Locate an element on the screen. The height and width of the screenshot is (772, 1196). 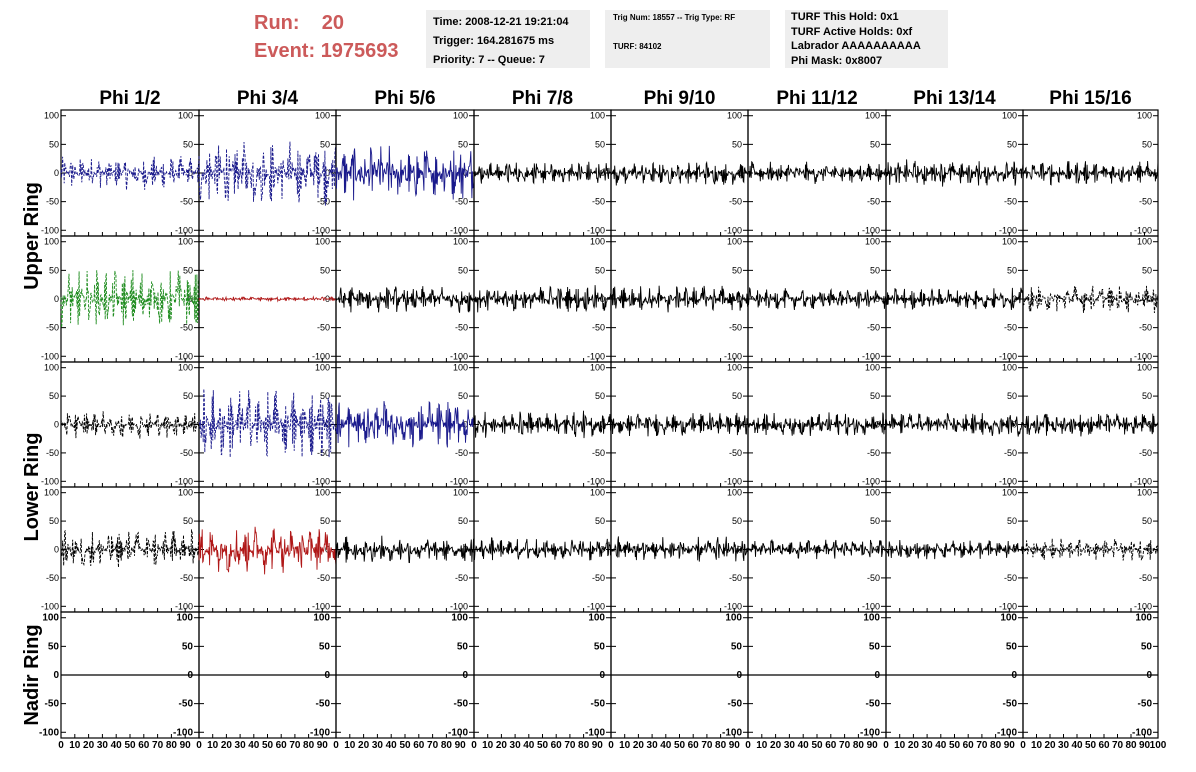
column-header-8: Phi 15/16 is located at coordinates (1090, 98).